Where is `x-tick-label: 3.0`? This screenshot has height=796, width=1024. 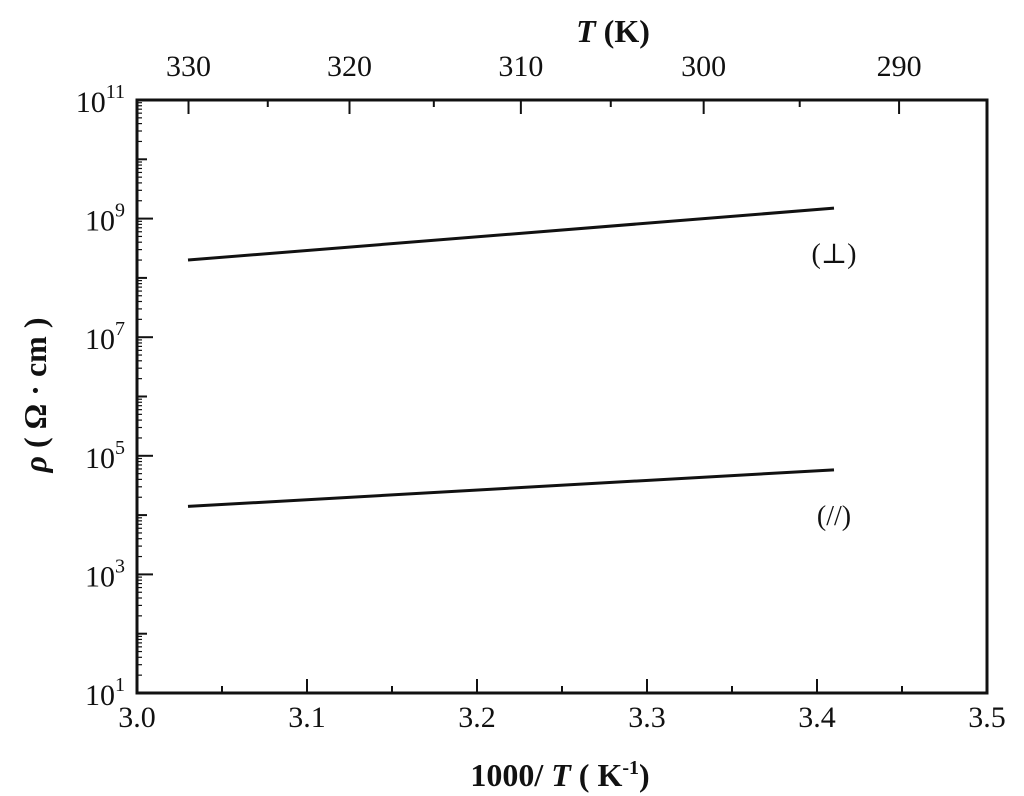
x-tick-label: 3.0 is located at coordinates (137, 717).